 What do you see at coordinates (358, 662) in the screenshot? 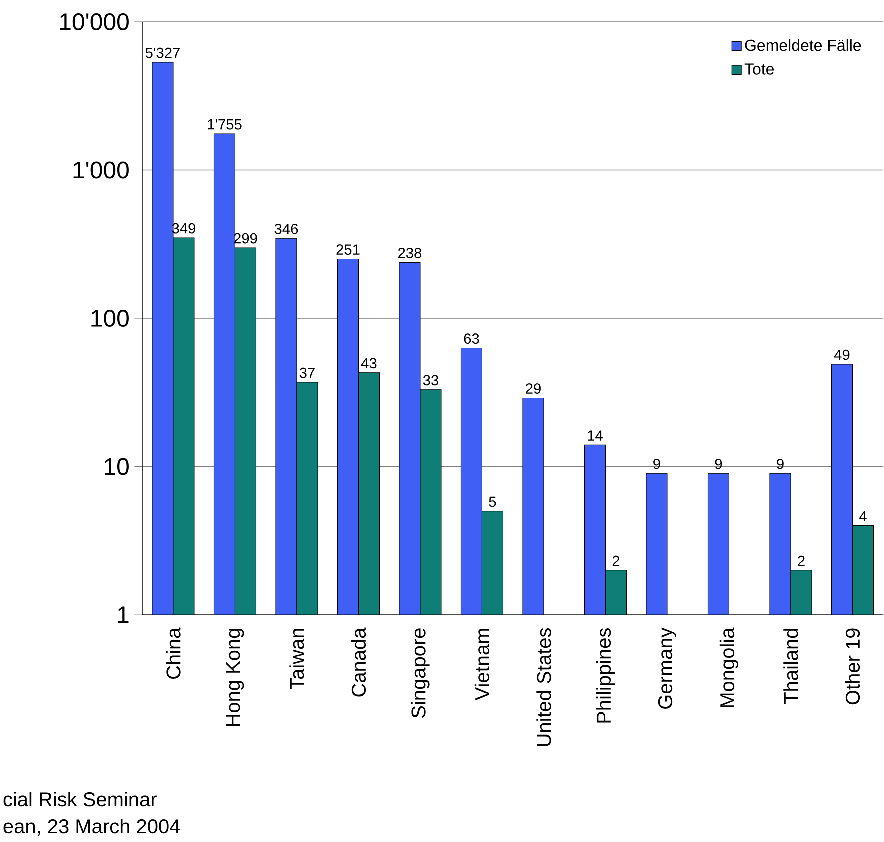
I see `x-tick-label: Canada` at bounding box center [358, 662].